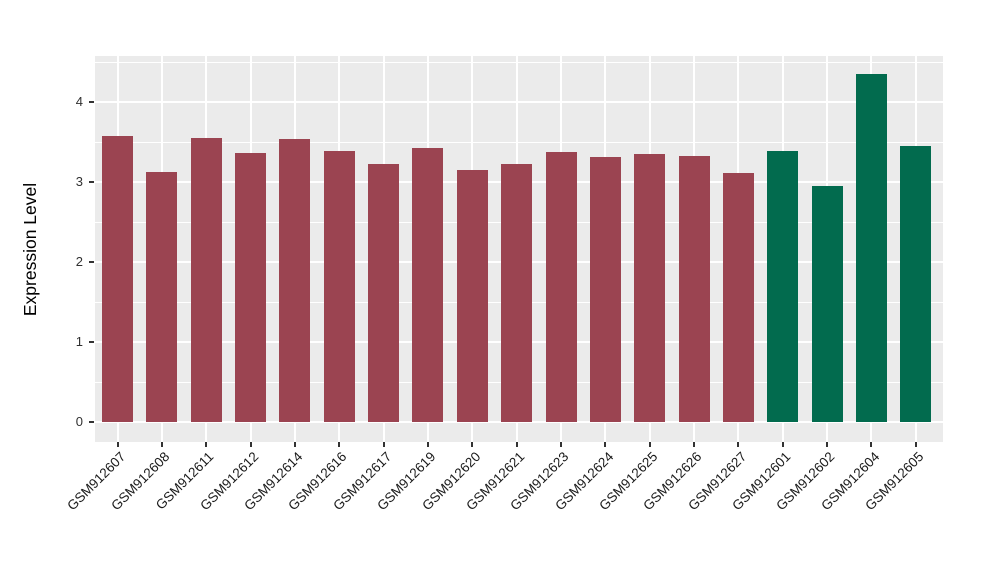 The image size is (1000, 580). What do you see at coordinates (79, 421) in the screenshot?
I see `y-tick-label: 0` at bounding box center [79, 421].